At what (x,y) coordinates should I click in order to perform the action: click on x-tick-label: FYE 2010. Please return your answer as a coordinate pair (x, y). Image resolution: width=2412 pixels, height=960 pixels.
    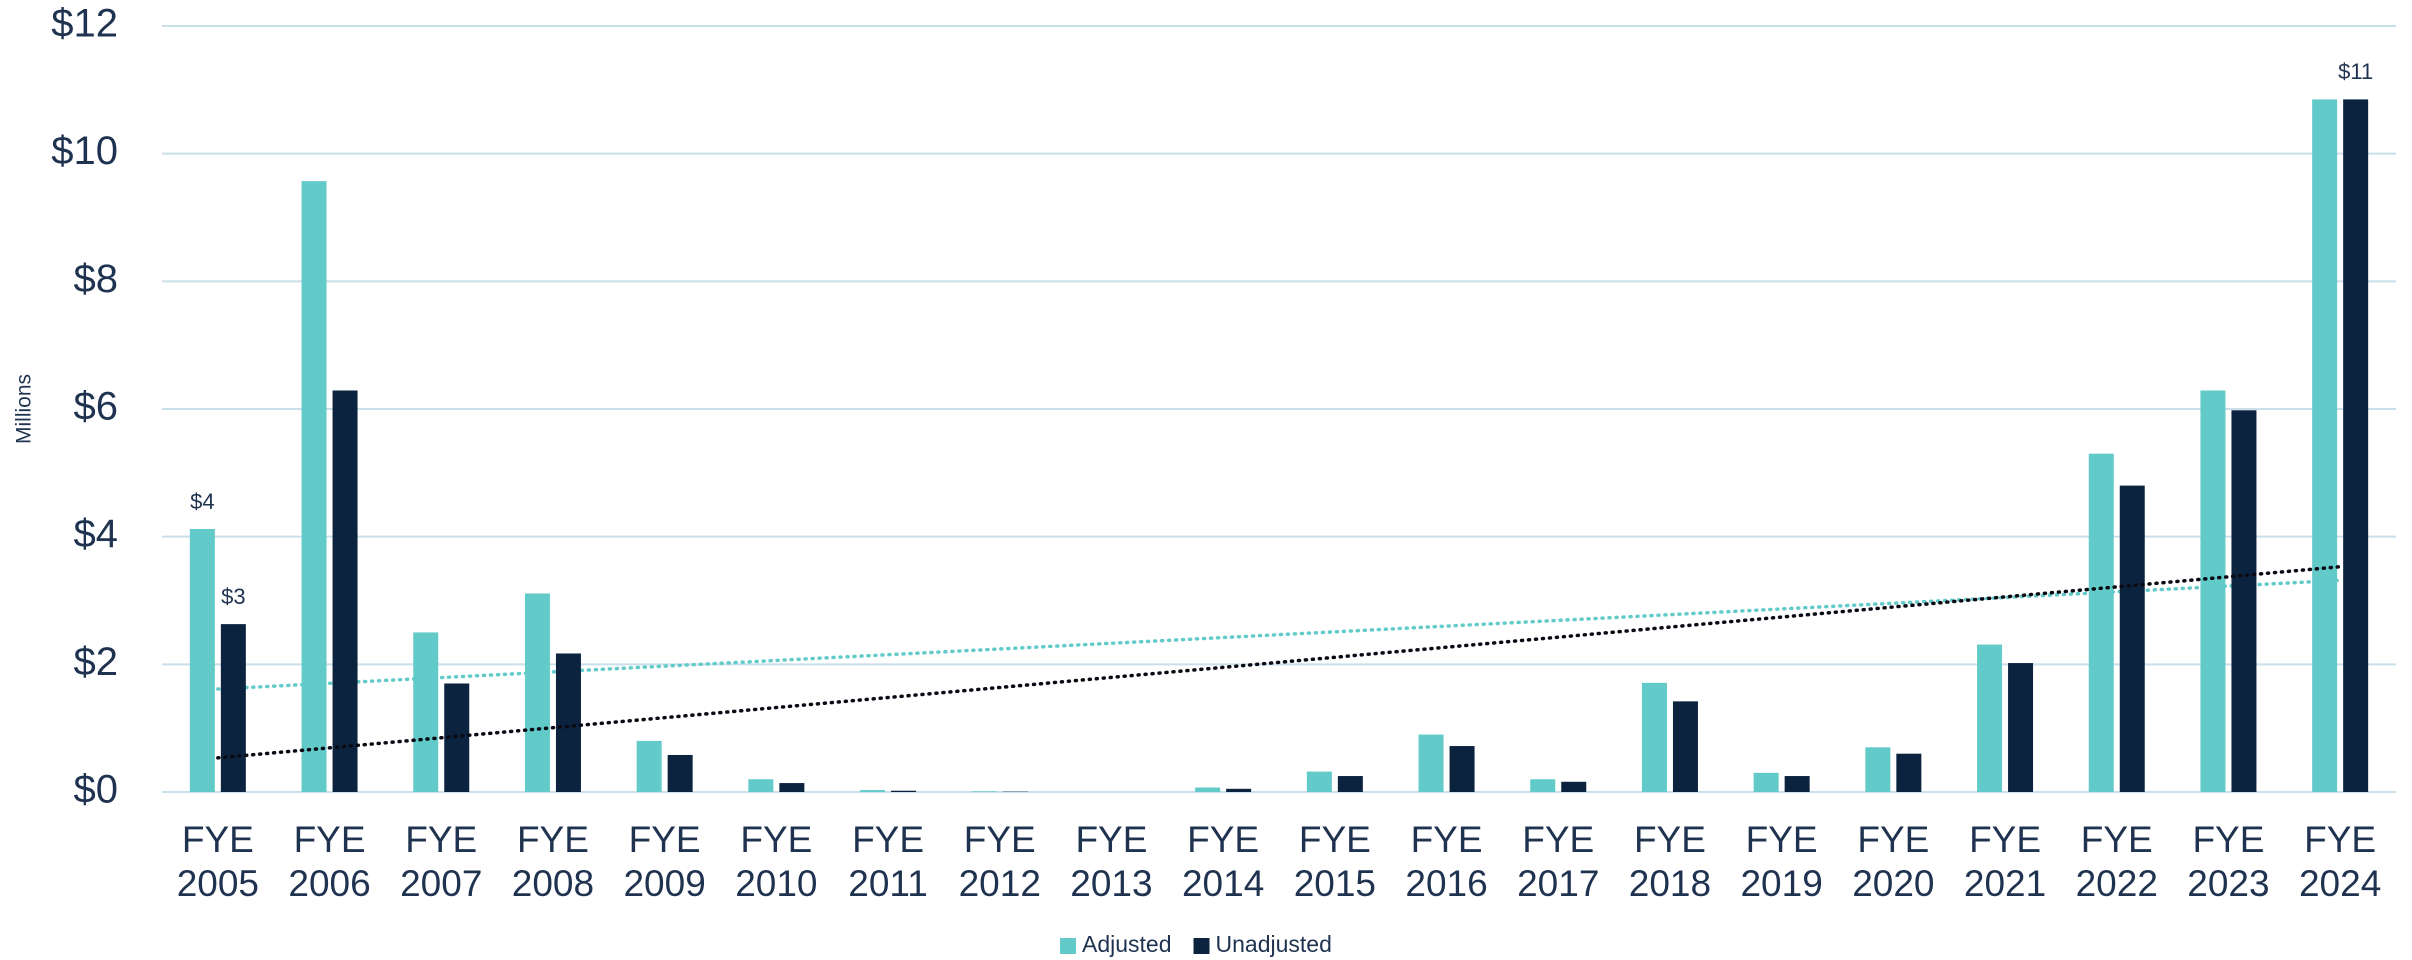
    Looking at the image, I should click on (776, 861).